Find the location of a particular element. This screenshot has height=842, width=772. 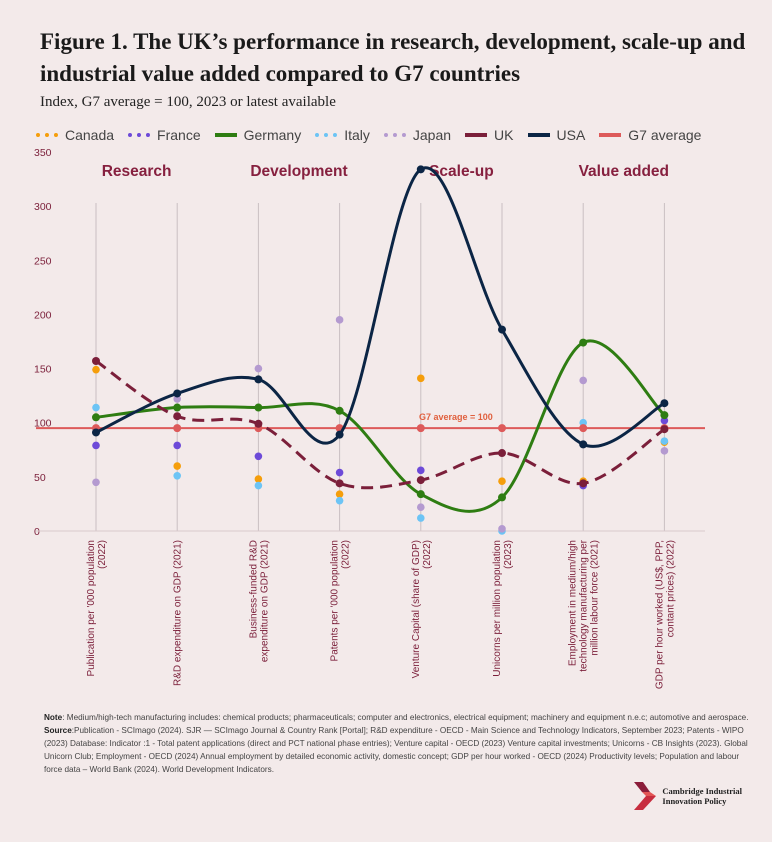

x-tick-label-line: technology manufacturing per is located at coordinates (584, 605).